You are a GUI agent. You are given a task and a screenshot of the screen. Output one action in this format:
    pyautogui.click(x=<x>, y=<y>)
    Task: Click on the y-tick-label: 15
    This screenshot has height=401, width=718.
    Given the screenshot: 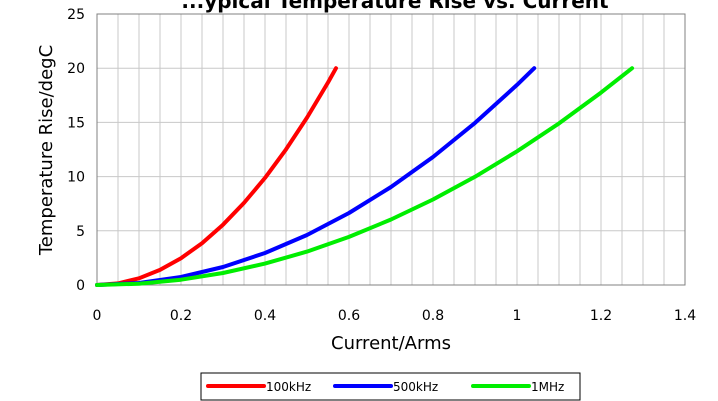 What is the action you would take?
    pyautogui.click(x=76, y=123)
    